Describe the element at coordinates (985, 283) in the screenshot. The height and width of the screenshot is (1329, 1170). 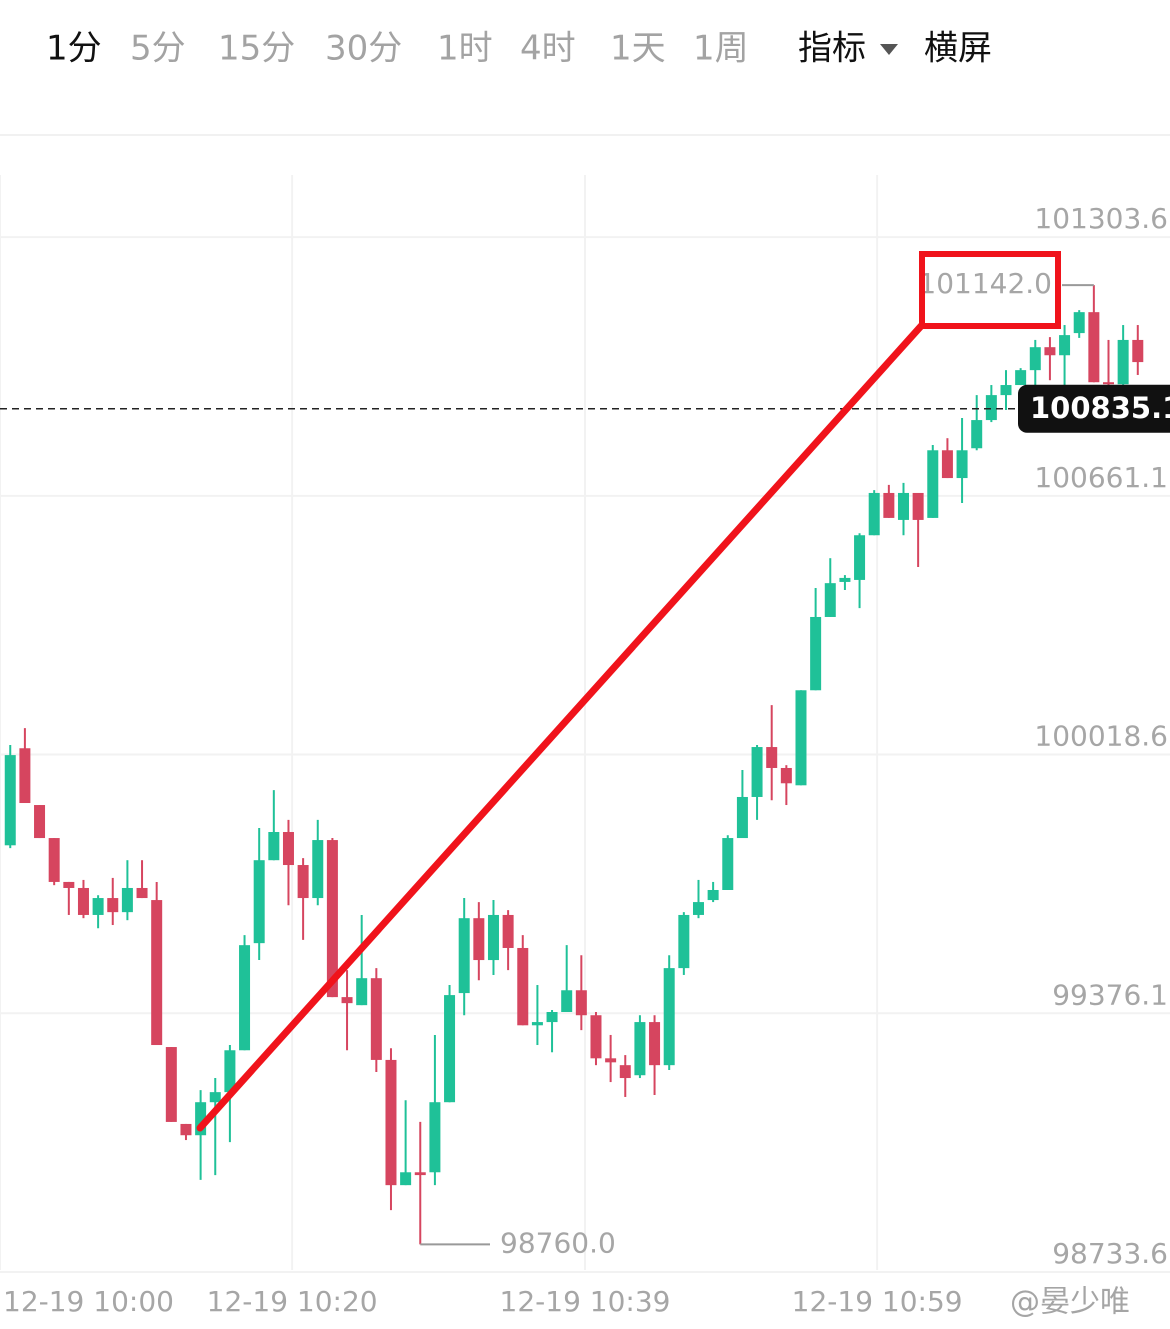
I see `max-label: 101142.0` at that location.